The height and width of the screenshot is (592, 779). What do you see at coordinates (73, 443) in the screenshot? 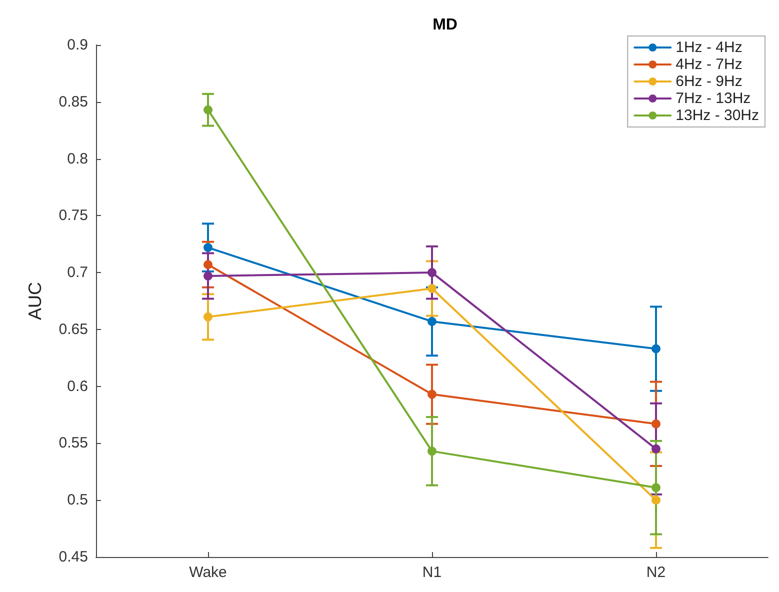
I see `y-tick-label: 0.55` at bounding box center [73, 443].